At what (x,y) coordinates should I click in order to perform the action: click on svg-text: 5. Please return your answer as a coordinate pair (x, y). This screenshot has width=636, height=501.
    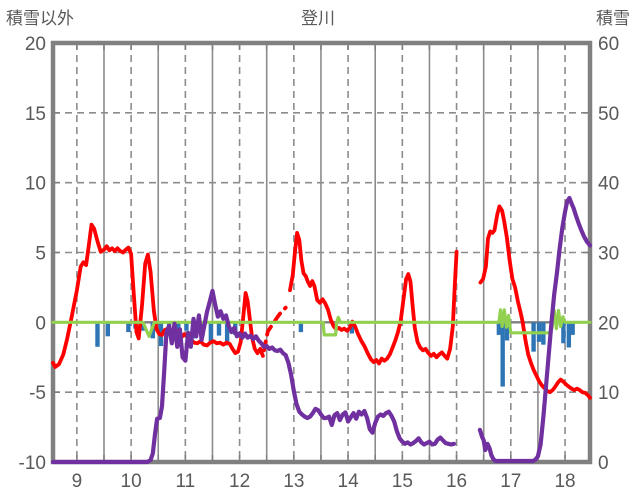
    Looking at the image, I should click on (40, 254).